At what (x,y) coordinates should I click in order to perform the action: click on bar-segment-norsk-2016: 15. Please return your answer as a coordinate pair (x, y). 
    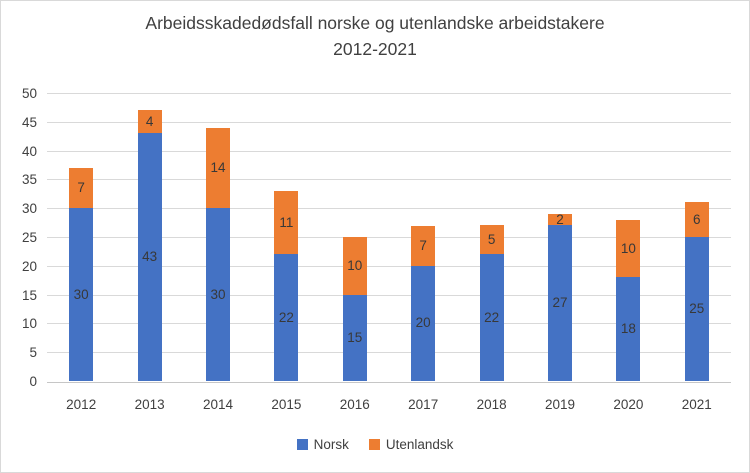
    Looking at the image, I should click on (354, 337).